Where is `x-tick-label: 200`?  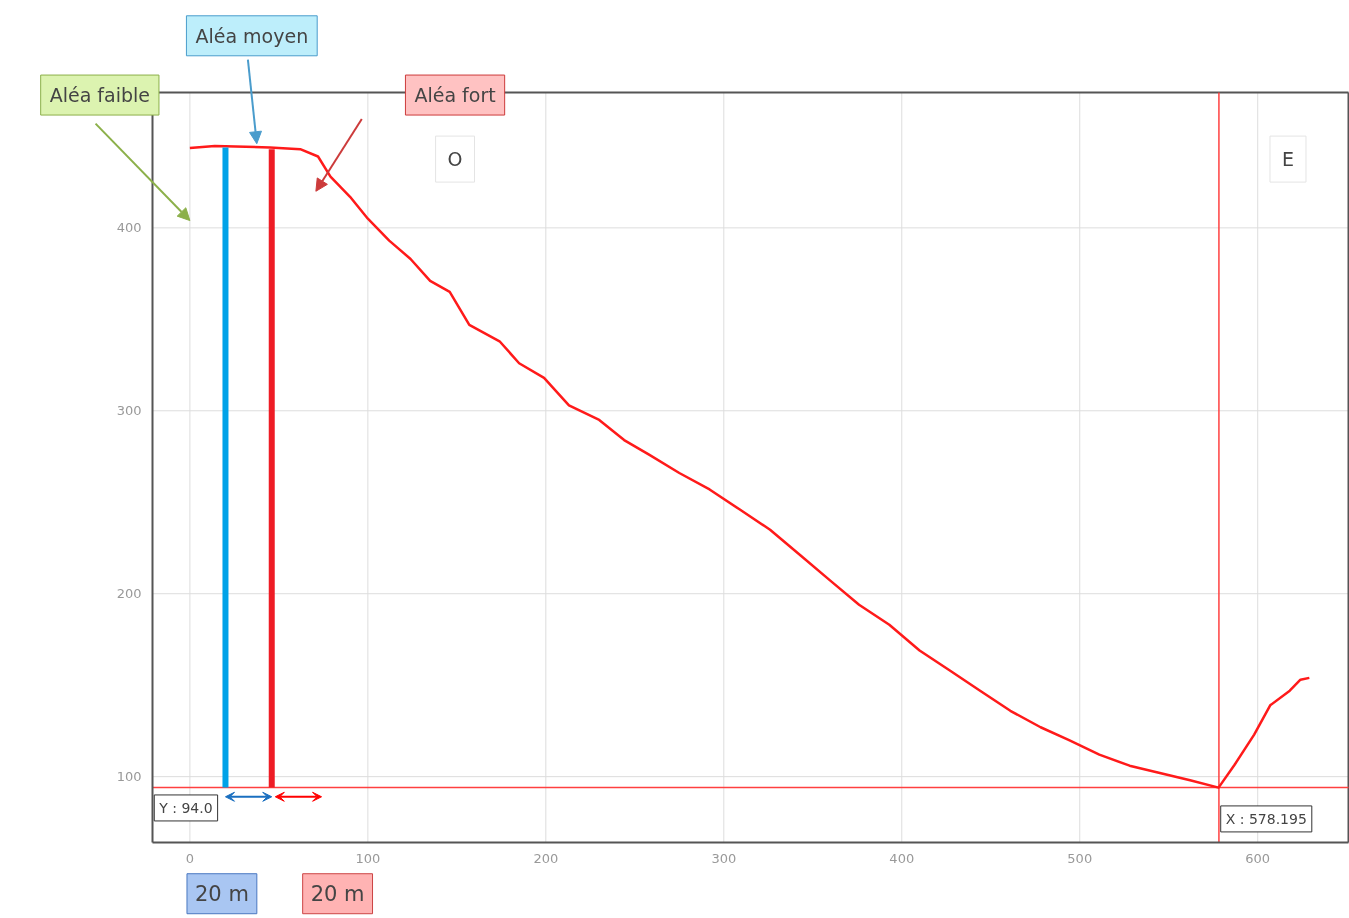 x-tick-label: 200 is located at coordinates (546, 858).